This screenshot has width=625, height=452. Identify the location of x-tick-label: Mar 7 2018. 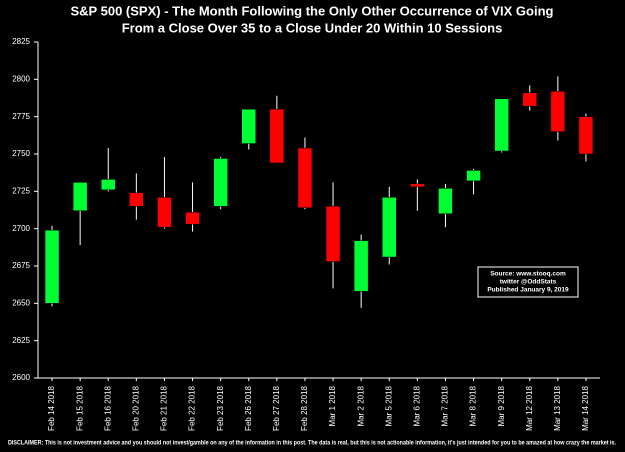
(445, 405).